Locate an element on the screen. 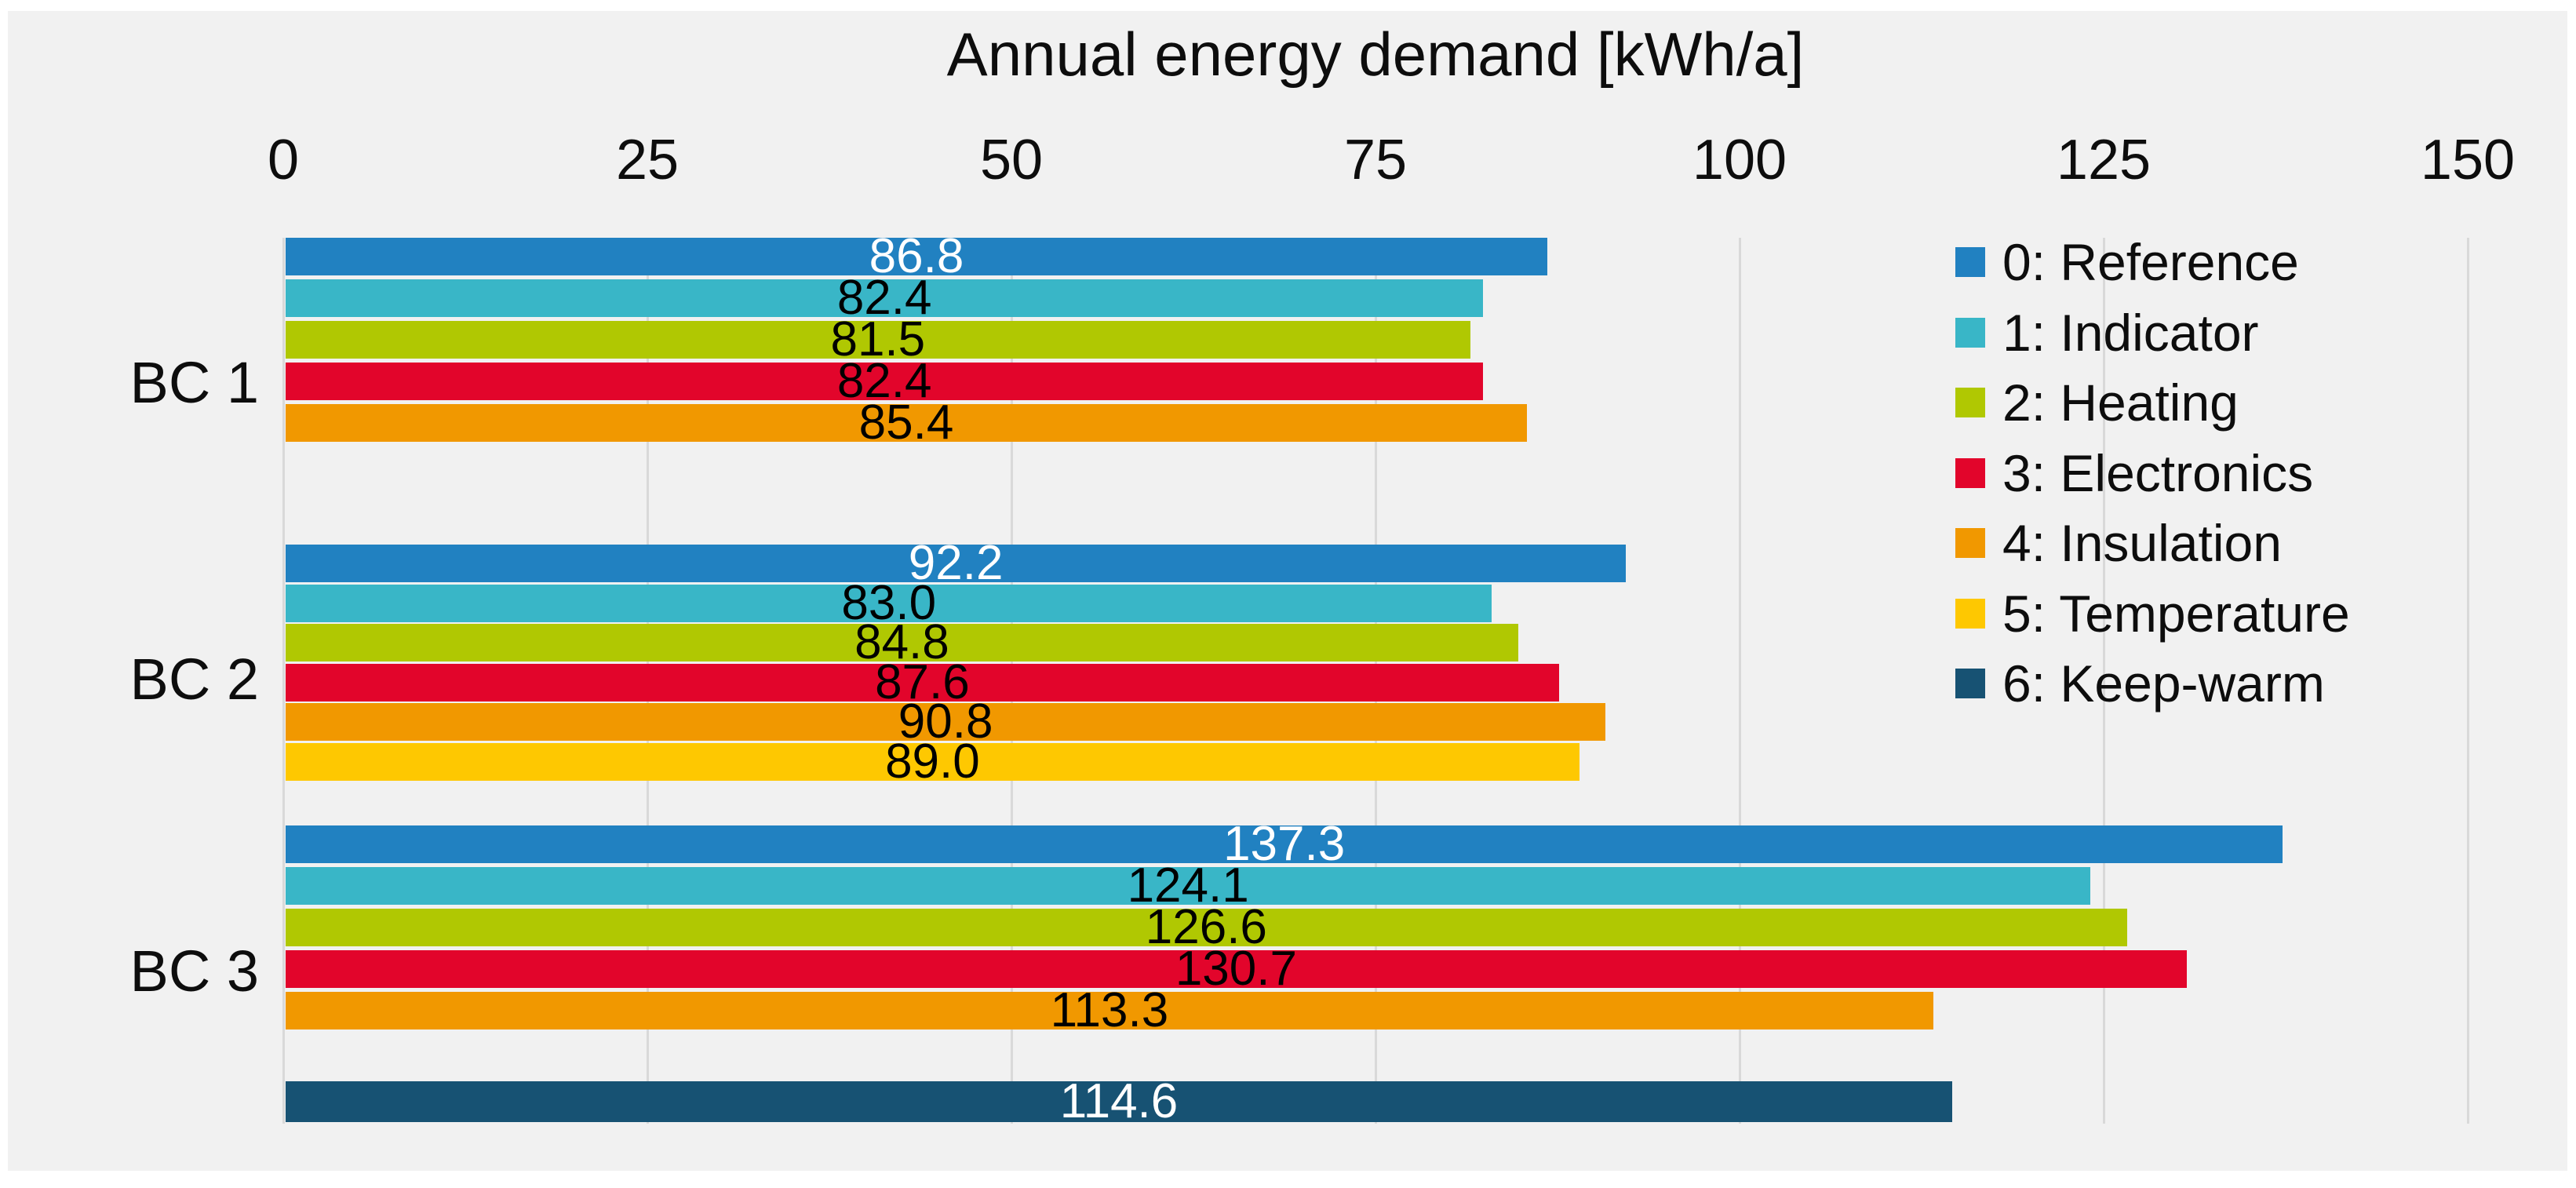 Image resolution: width=2576 pixels, height=1188 pixels. legend-item: 5: Temperature is located at coordinates (2152, 614).